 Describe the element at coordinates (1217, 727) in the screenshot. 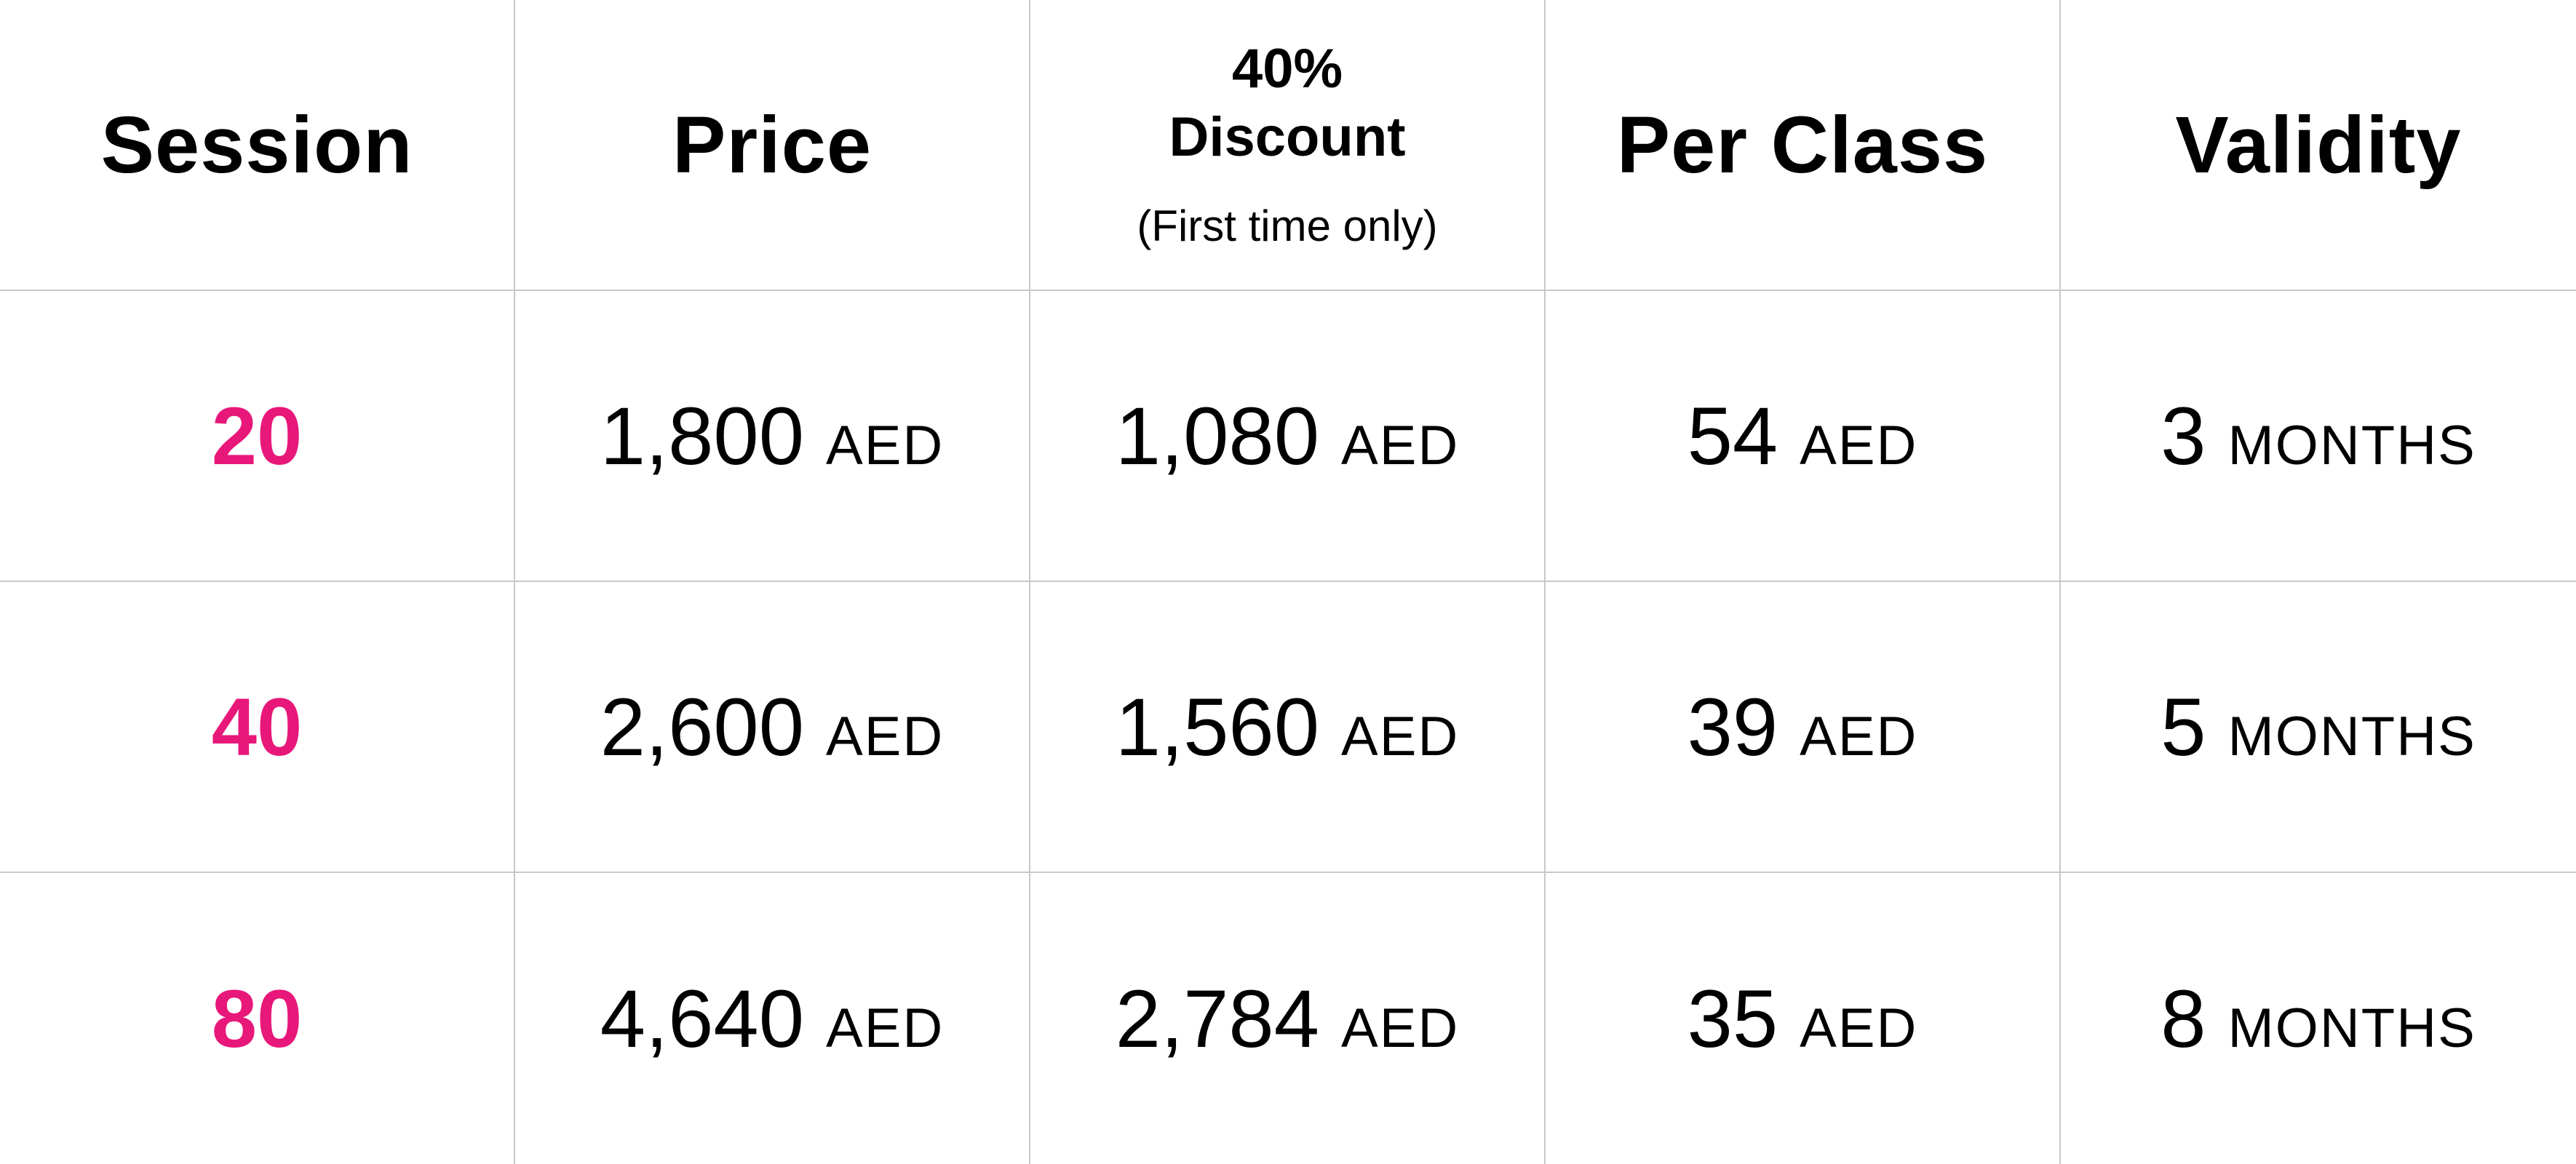

I see `discount-amount: 1,560` at that location.